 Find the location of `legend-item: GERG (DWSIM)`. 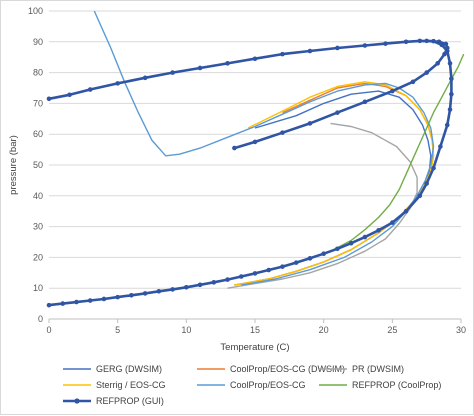

legend-item: GERG (DWSIM) is located at coordinates (112, 369).